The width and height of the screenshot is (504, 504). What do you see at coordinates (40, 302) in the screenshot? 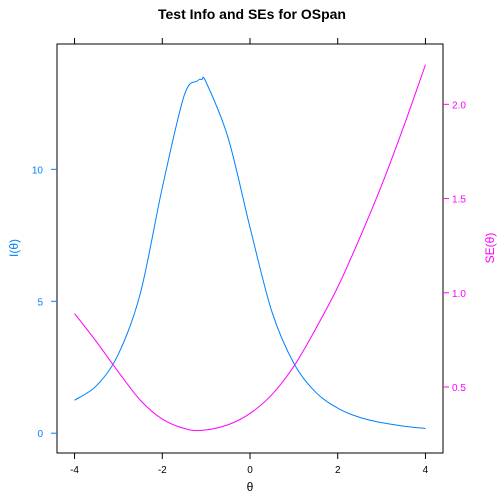
I see `y-left-tick-label: 5` at bounding box center [40, 302].